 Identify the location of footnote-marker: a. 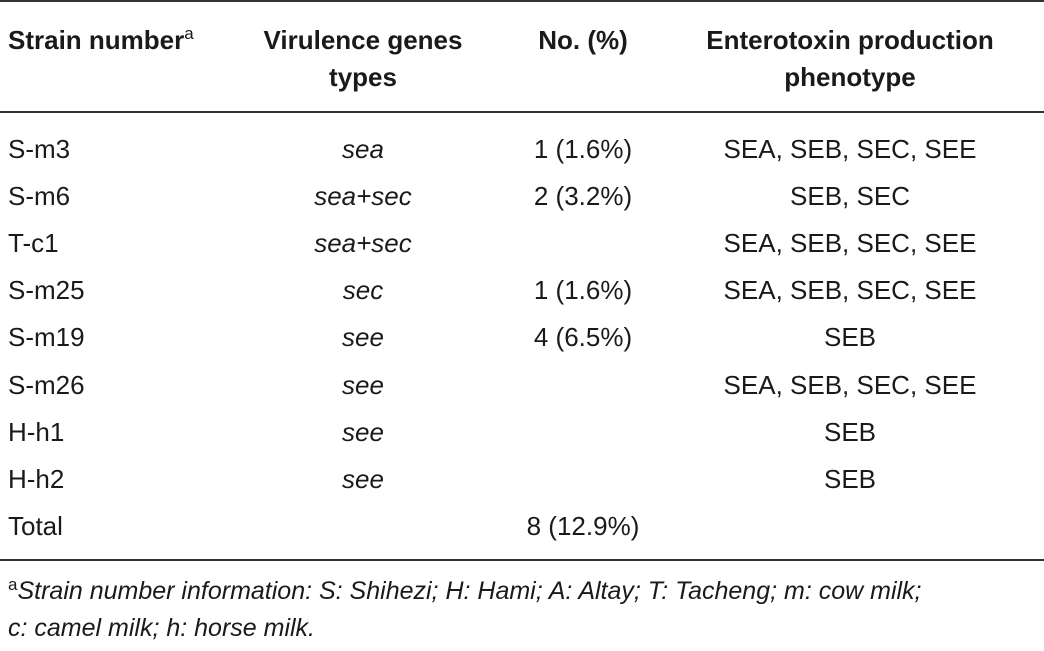
(13, 584).